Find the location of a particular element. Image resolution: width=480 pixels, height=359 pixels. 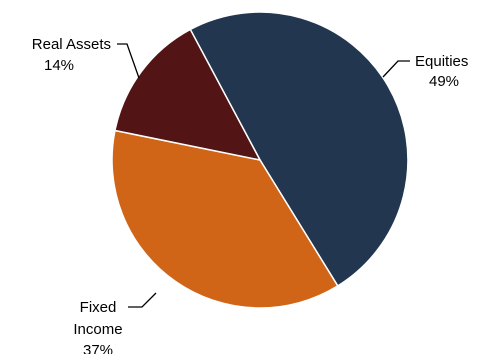

slice-label-equities: Equities is located at coordinates (441, 61).